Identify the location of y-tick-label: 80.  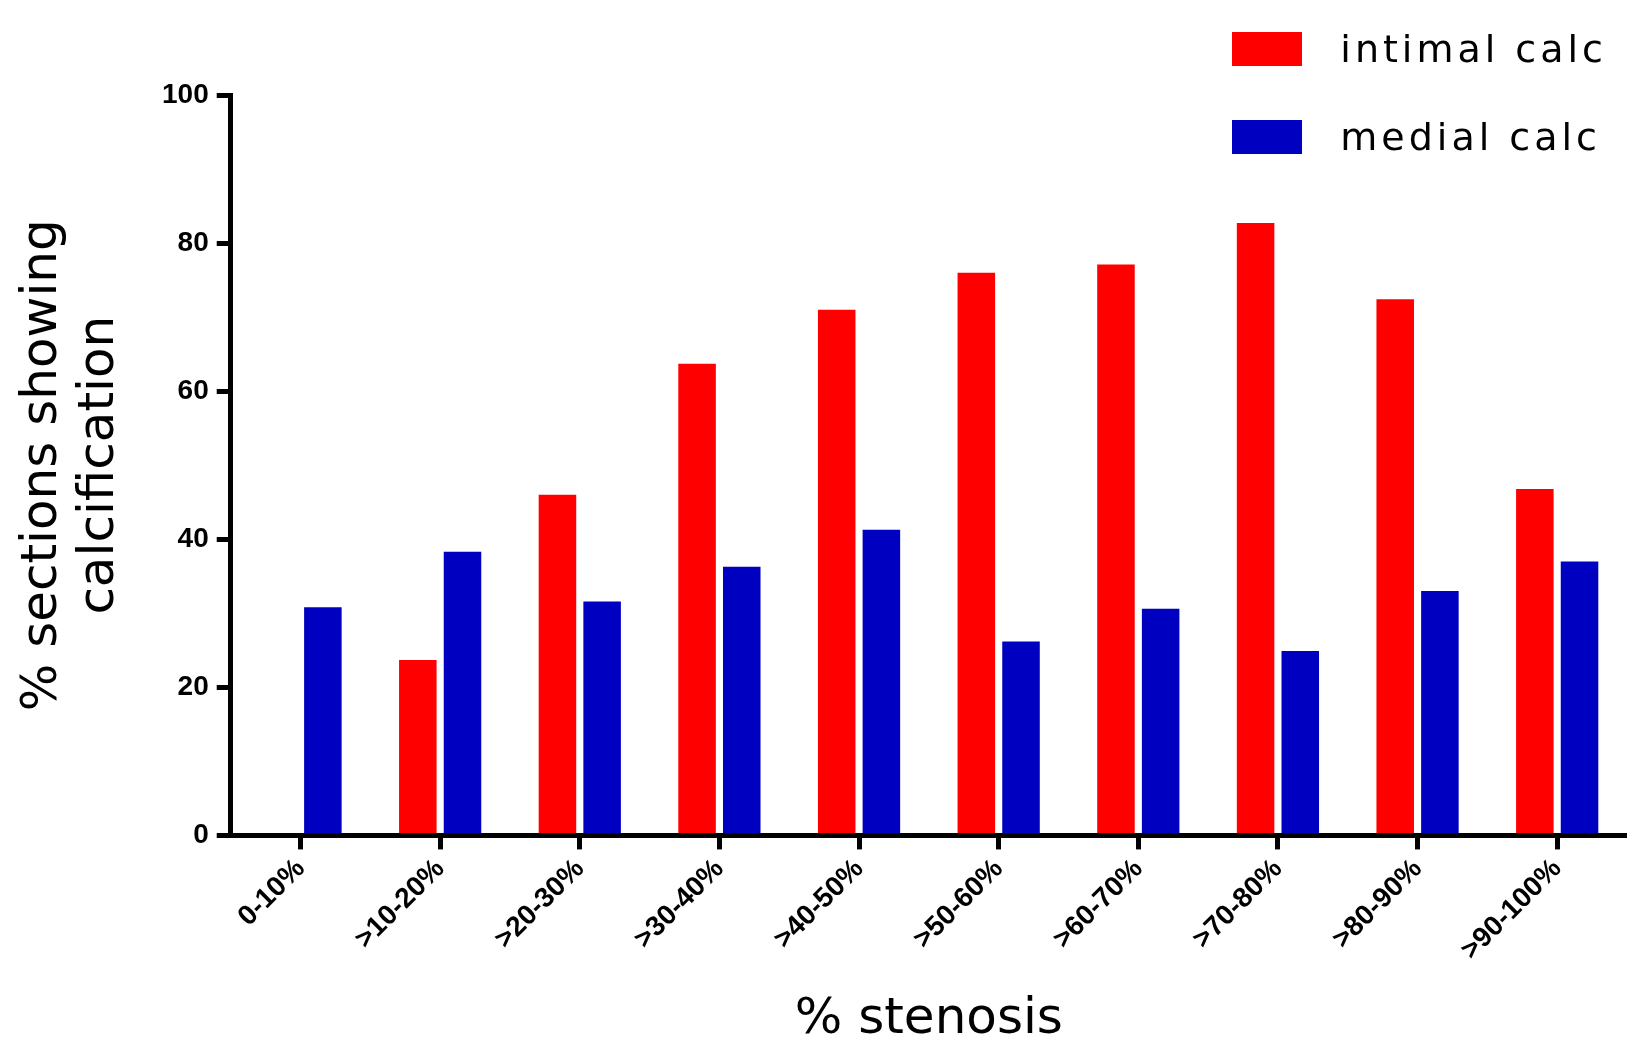
(193, 241).